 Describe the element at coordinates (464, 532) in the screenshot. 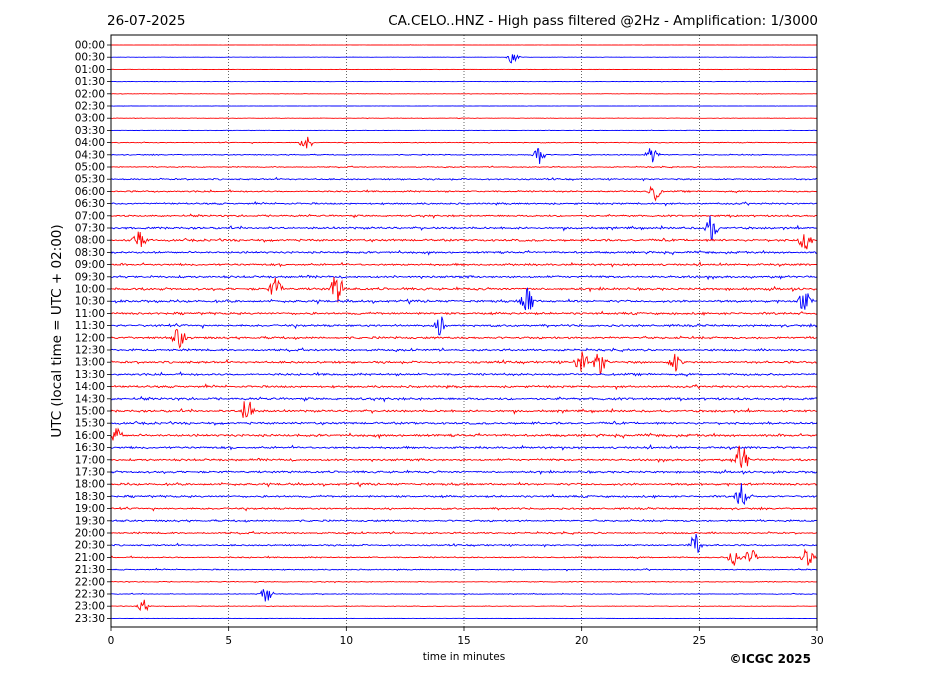

I see `trace-2000` at that location.